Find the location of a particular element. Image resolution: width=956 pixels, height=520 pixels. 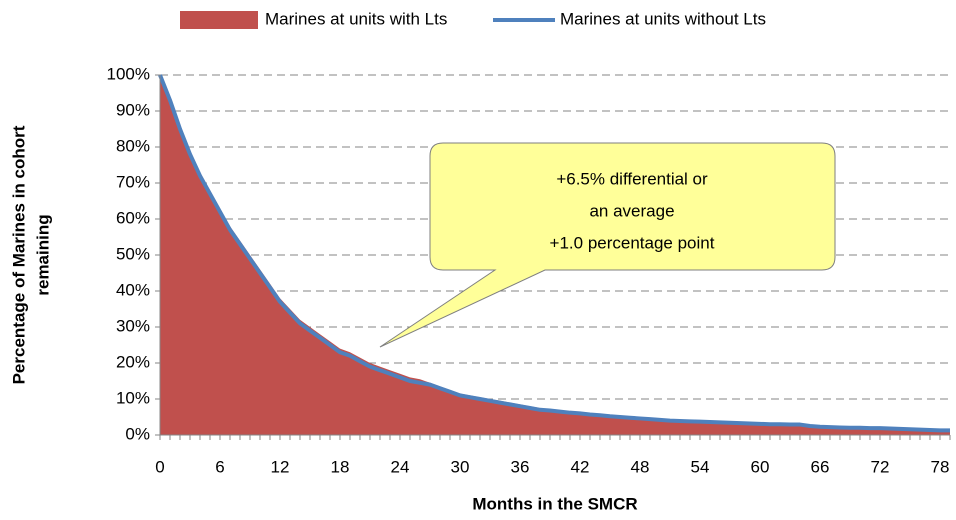

y-tick-label: 40% is located at coordinates (133, 289).